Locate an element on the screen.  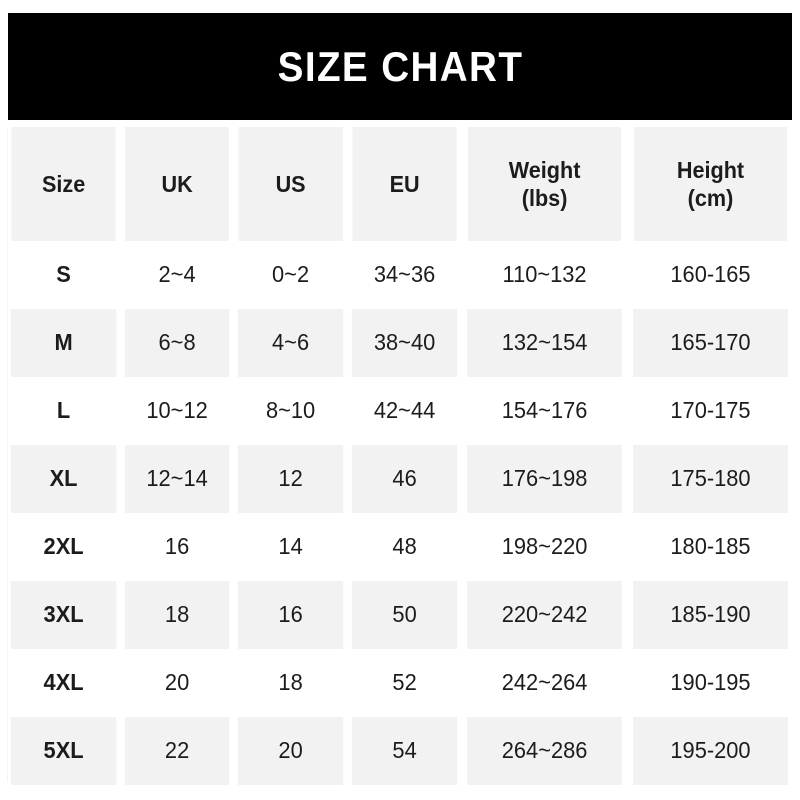
cell-eu: 52 is located at coordinates (406, 683).